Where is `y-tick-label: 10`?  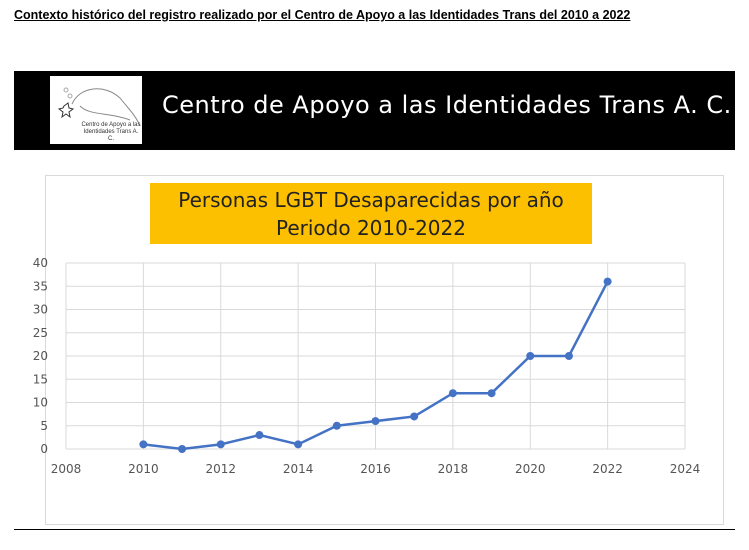
y-tick-label: 10 is located at coordinates (40, 403).